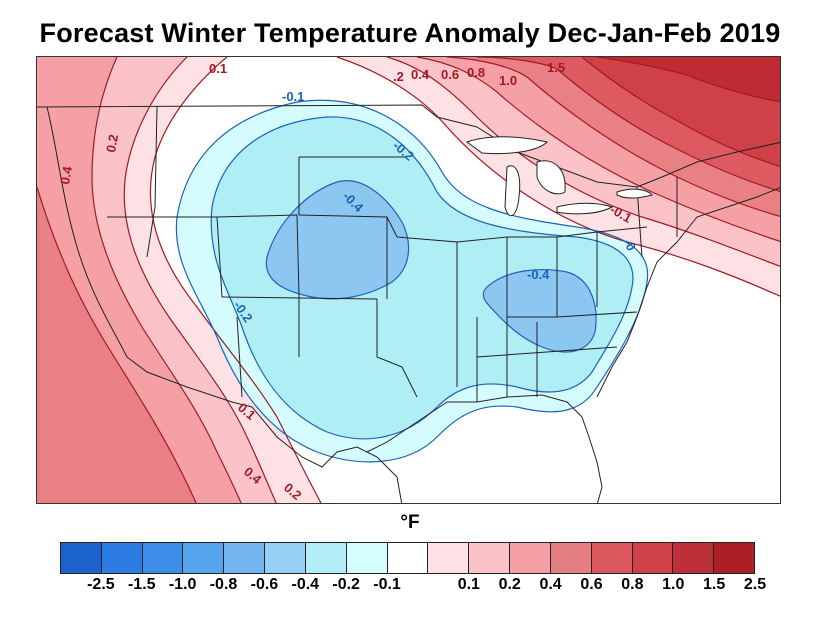 The image size is (820, 620). I want to click on colorbar, so click(407, 558).